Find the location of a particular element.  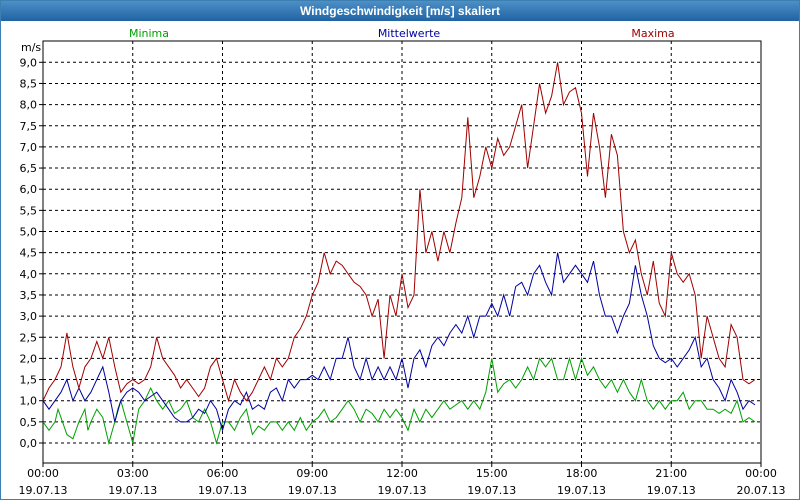

legend: Minima Mittelwerte Maxima is located at coordinates (402, 33).